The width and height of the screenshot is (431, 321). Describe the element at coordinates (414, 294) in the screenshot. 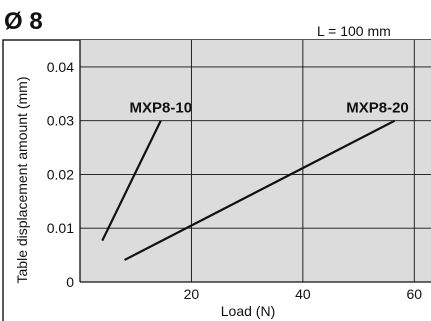

I see `x-tick-label: 60` at that location.